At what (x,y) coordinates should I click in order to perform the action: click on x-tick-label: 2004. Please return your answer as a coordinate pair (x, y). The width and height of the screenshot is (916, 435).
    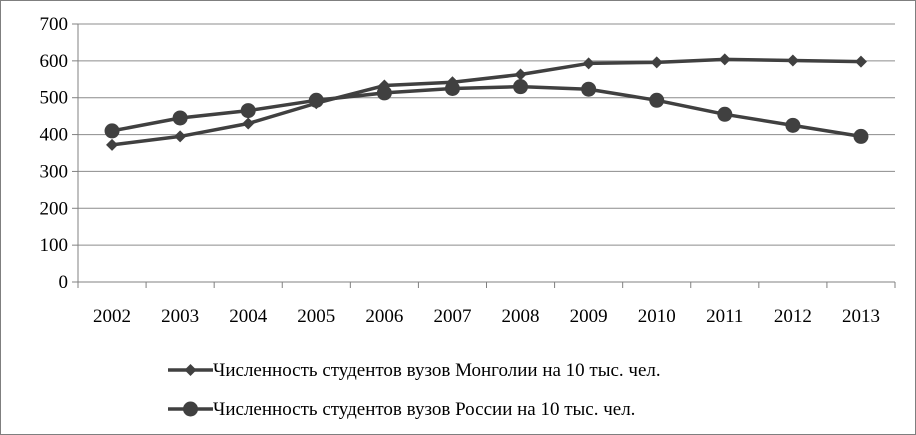
    Looking at the image, I should click on (248, 316).